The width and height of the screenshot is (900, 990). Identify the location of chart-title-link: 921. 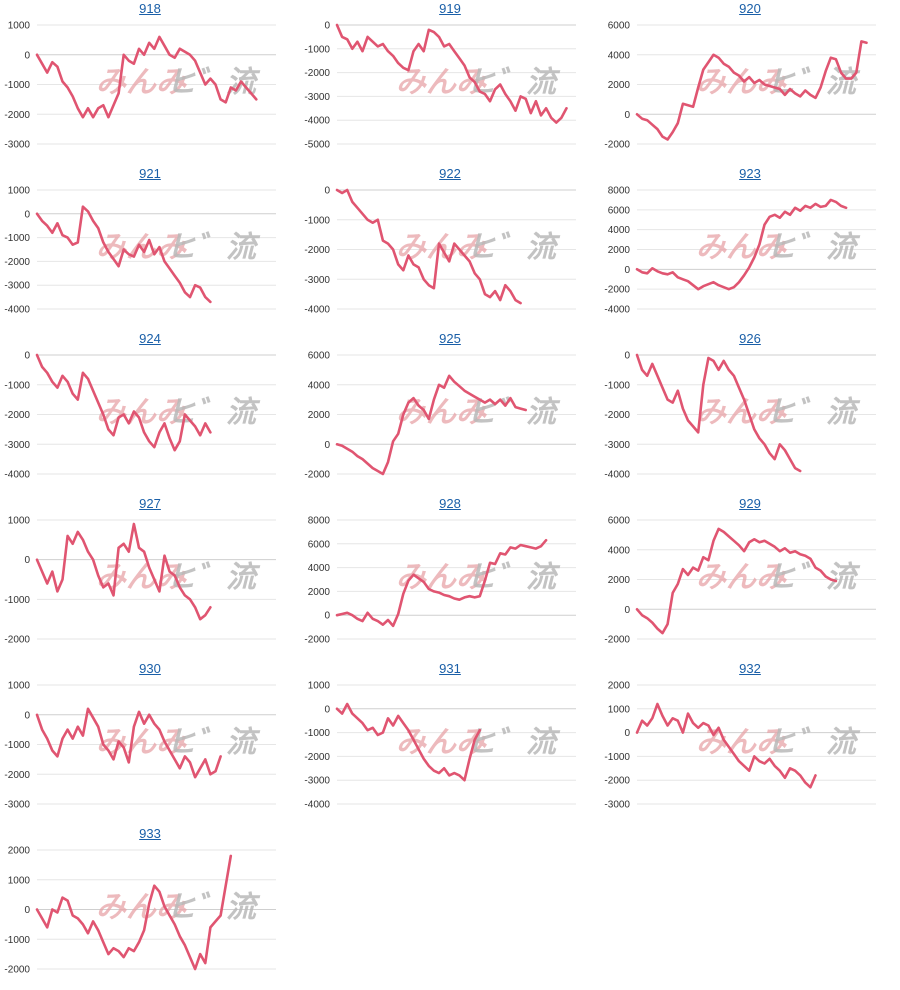
(150, 173).